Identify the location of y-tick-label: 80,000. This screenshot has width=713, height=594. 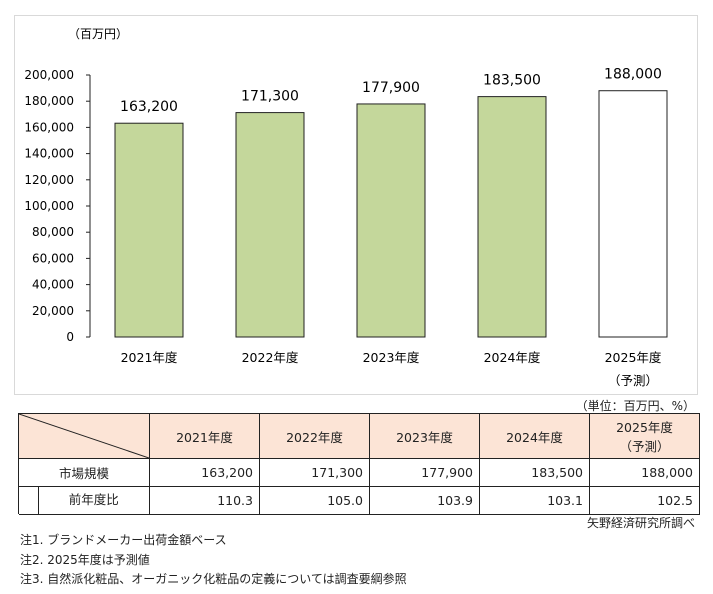
(53, 232).